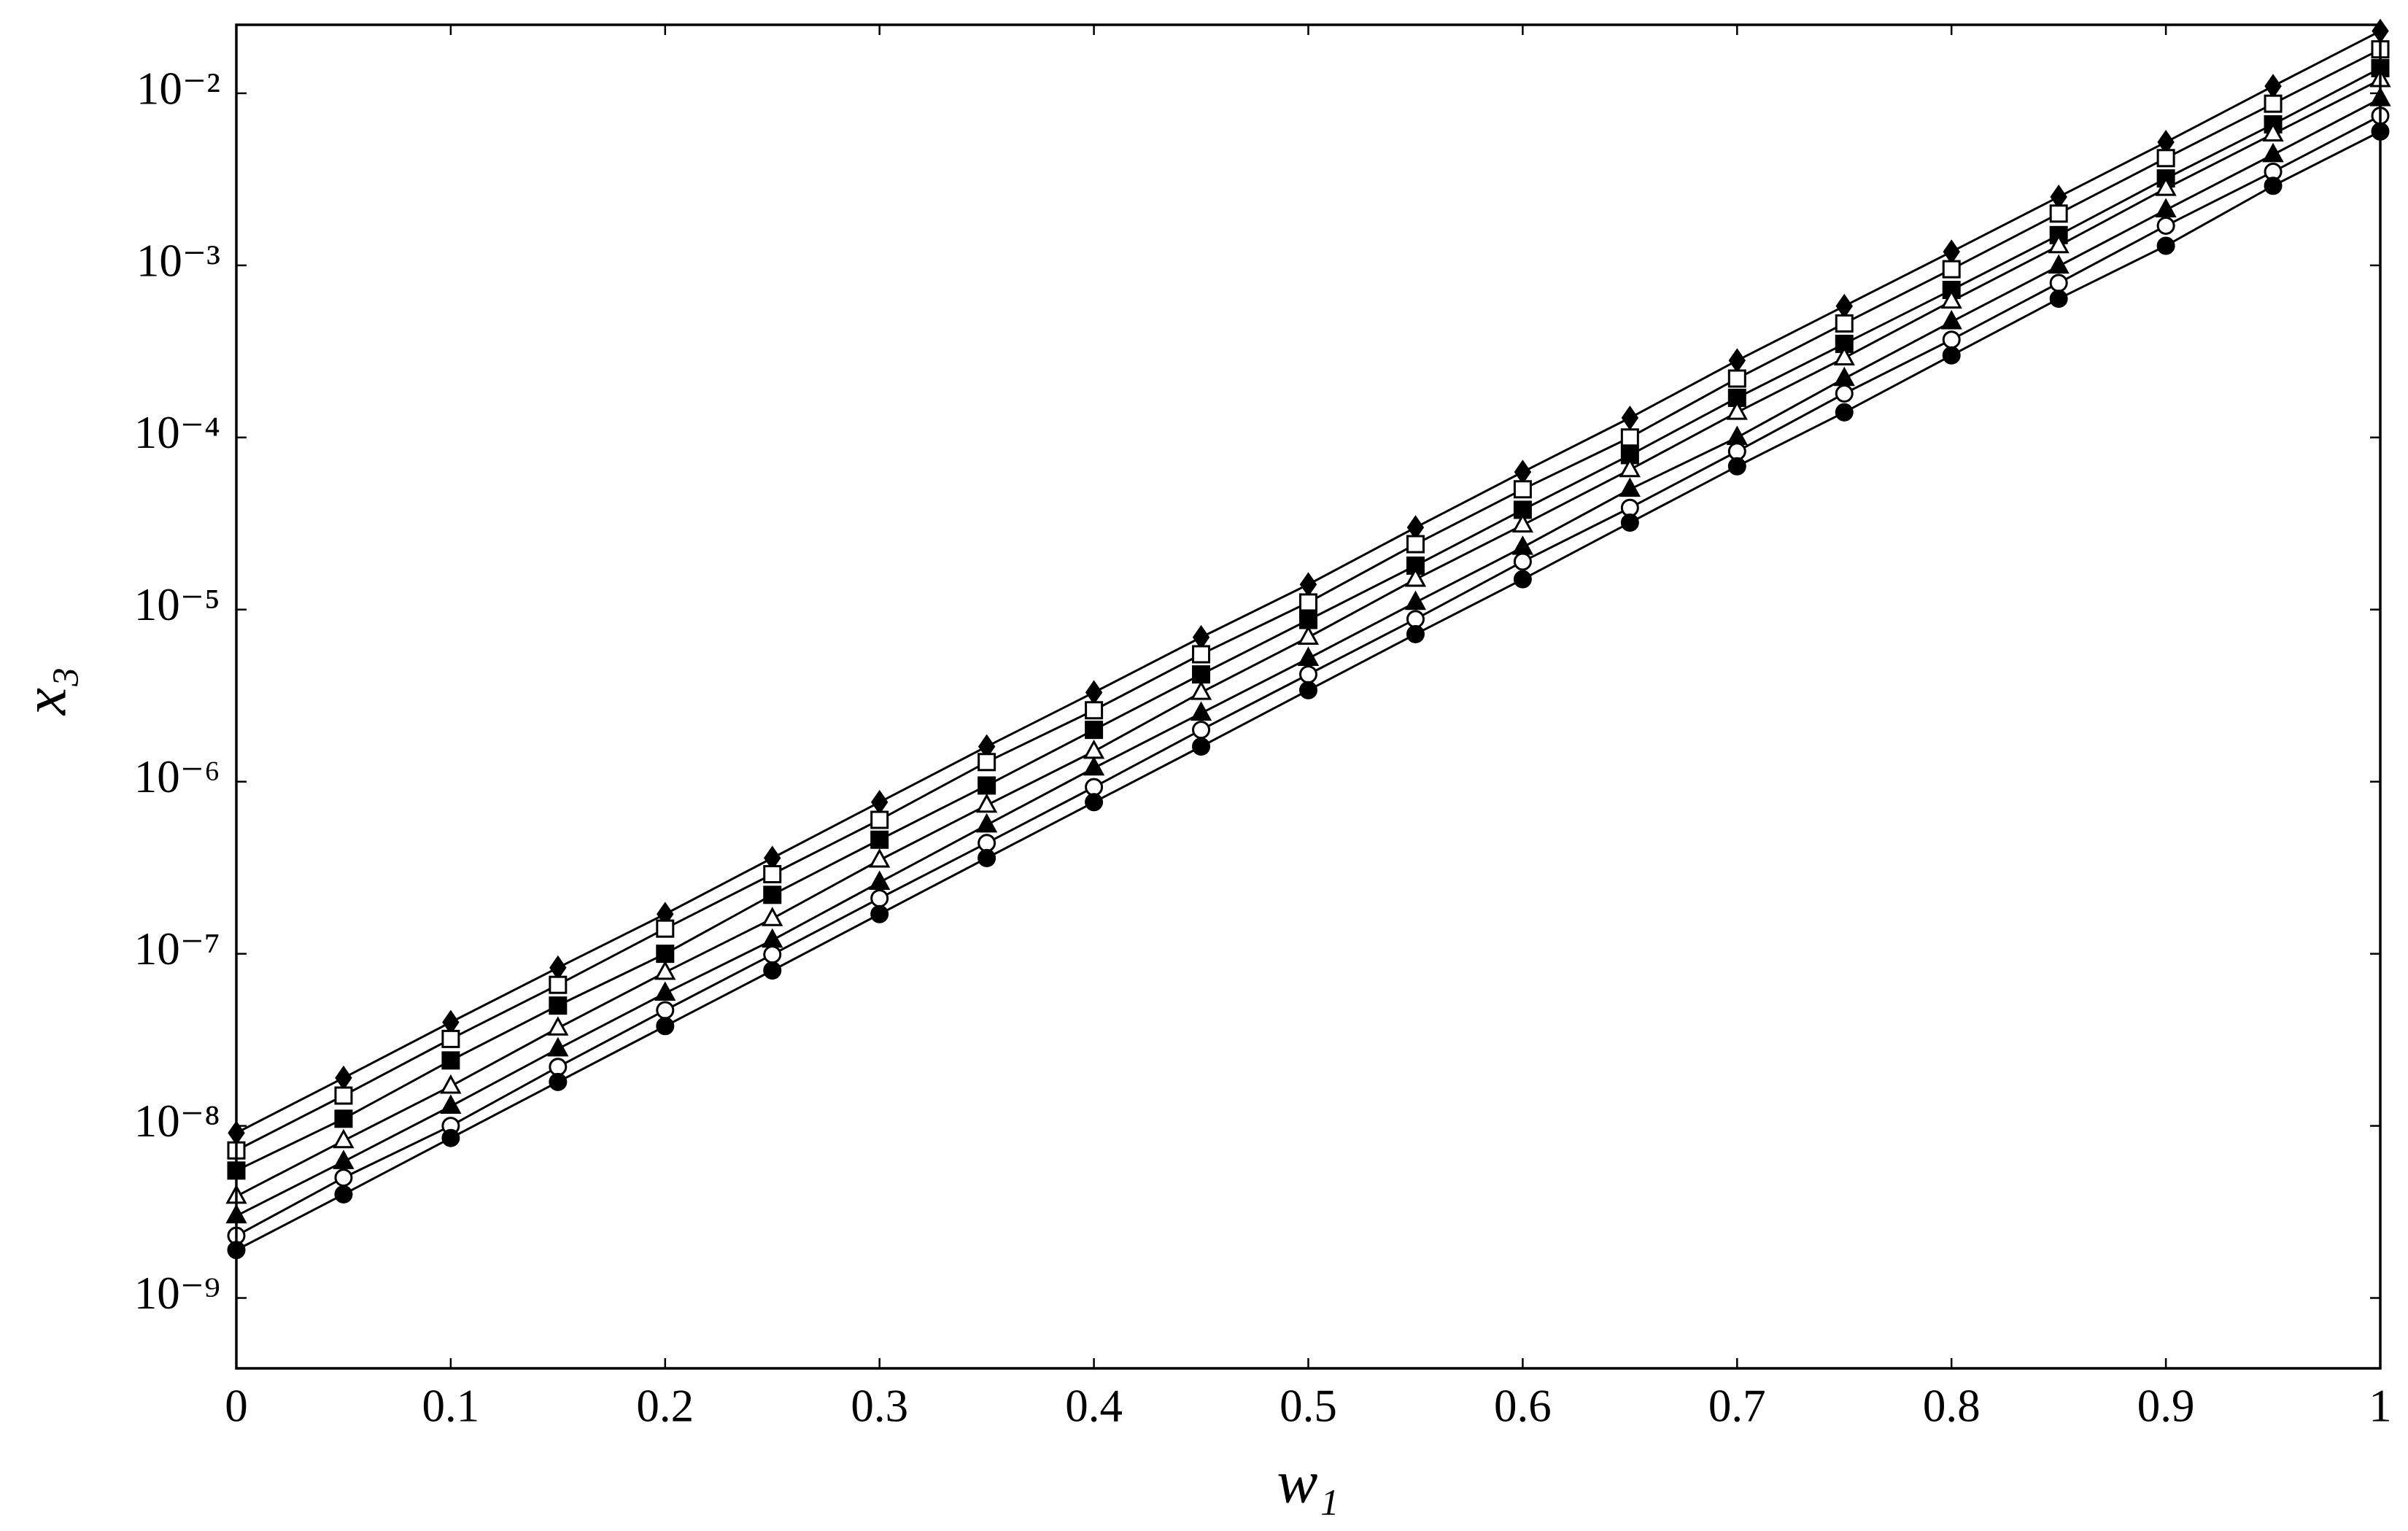  Describe the element at coordinates (1308, 1482) in the screenshot. I see `x-axis-label: w₁` at that location.